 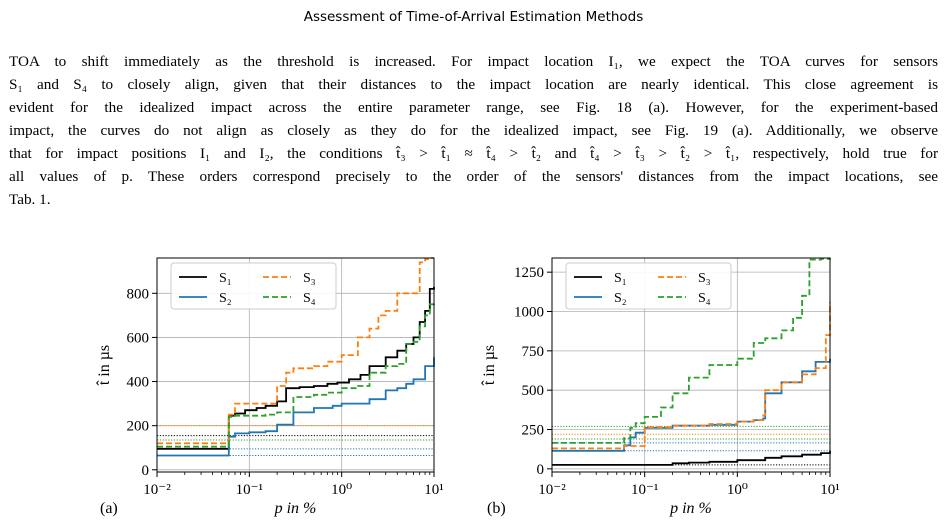 I want to click on y-tick-label: 800, so click(x=138, y=294).